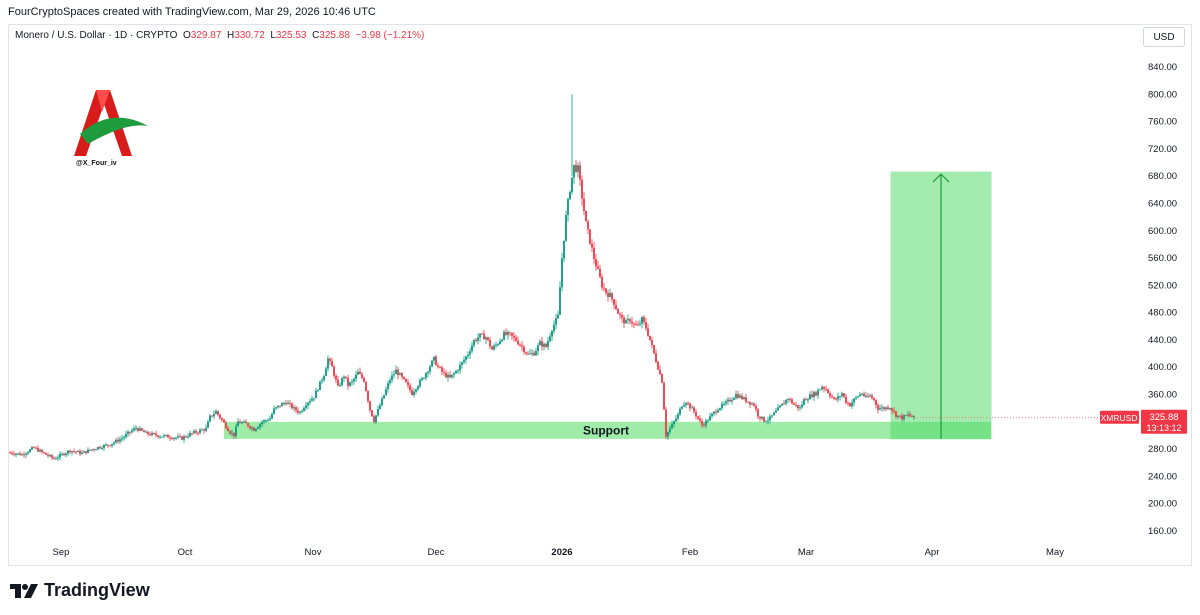 The width and height of the screenshot is (1200, 615). What do you see at coordinates (206, 35) in the screenshot?
I see `open-value: 329.87` at bounding box center [206, 35].